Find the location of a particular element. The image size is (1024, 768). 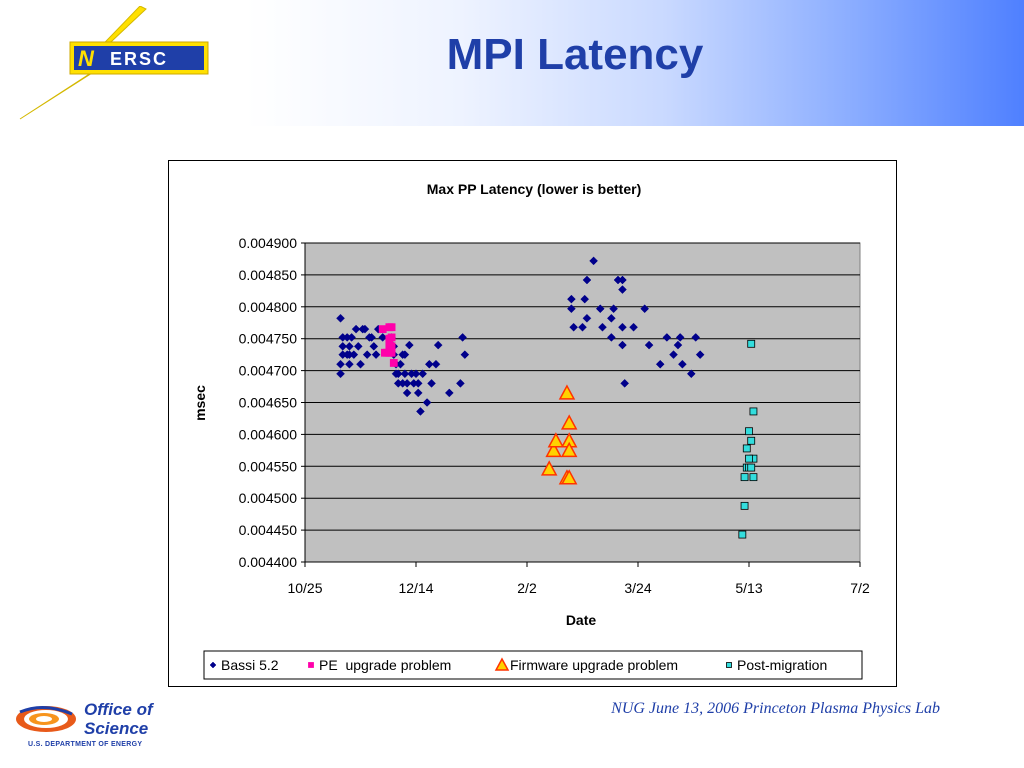

x-tick-label: 12/14 is located at coordinates (415, 588).